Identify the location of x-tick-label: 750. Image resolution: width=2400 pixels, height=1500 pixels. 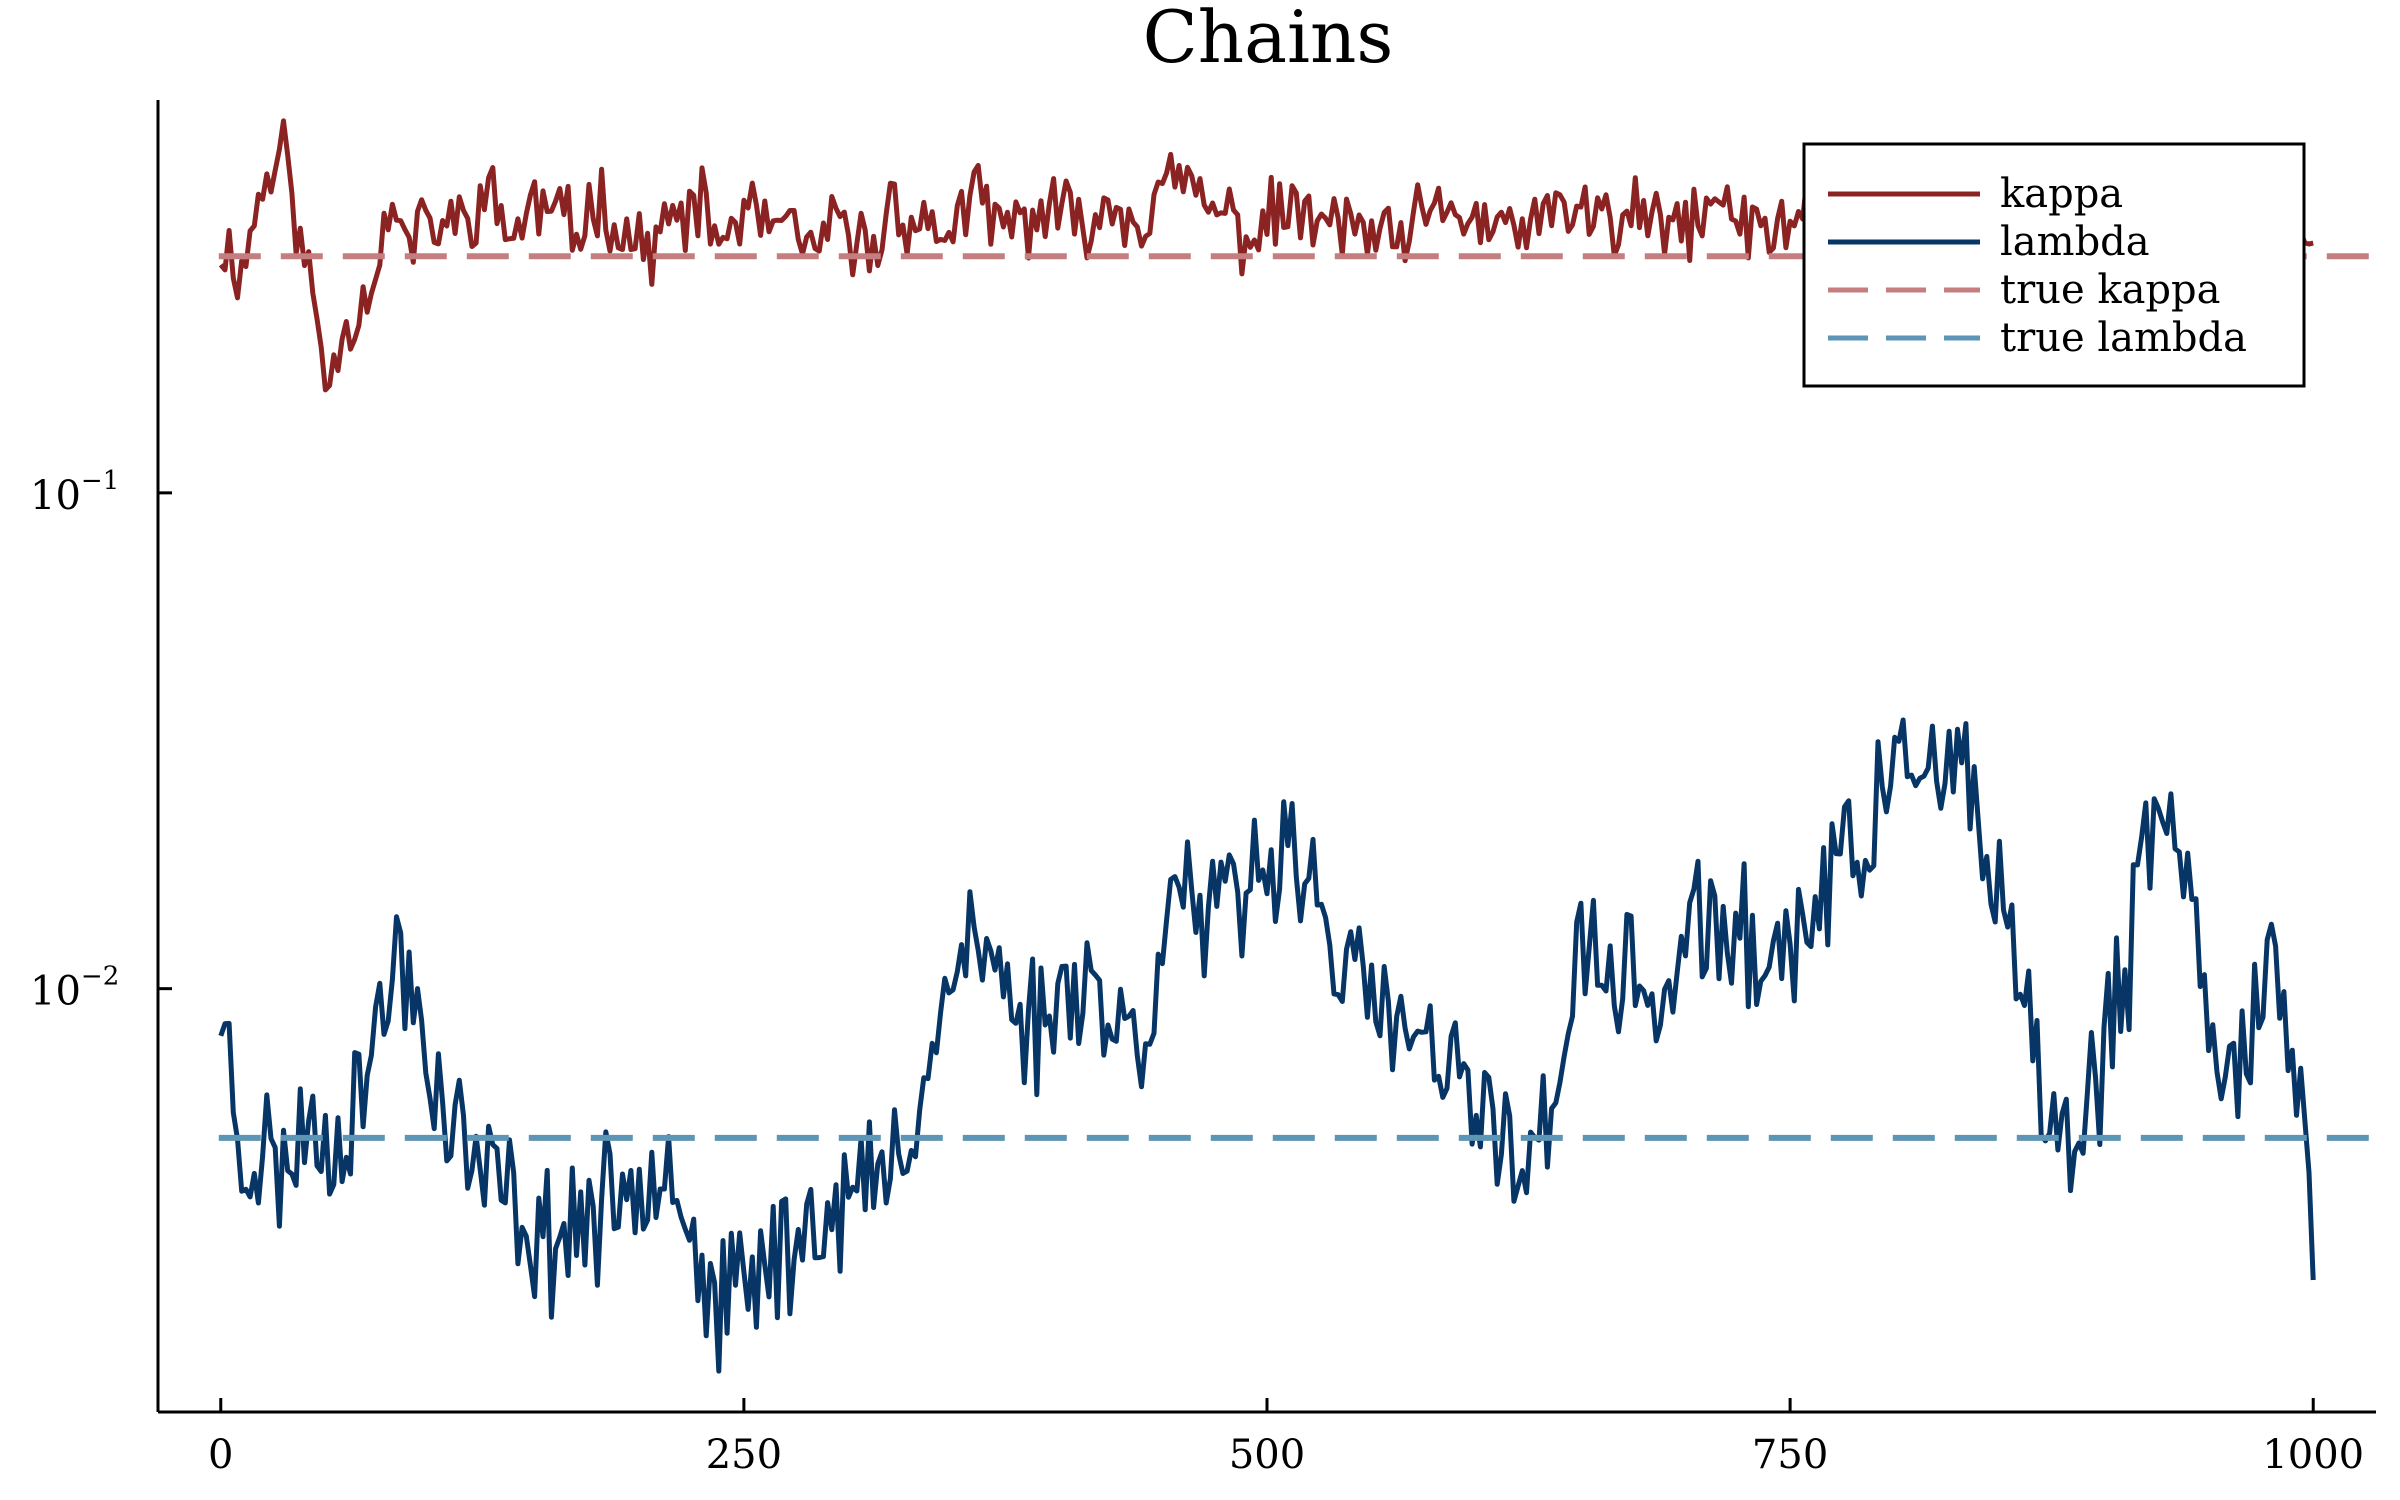
(1790, 1455).